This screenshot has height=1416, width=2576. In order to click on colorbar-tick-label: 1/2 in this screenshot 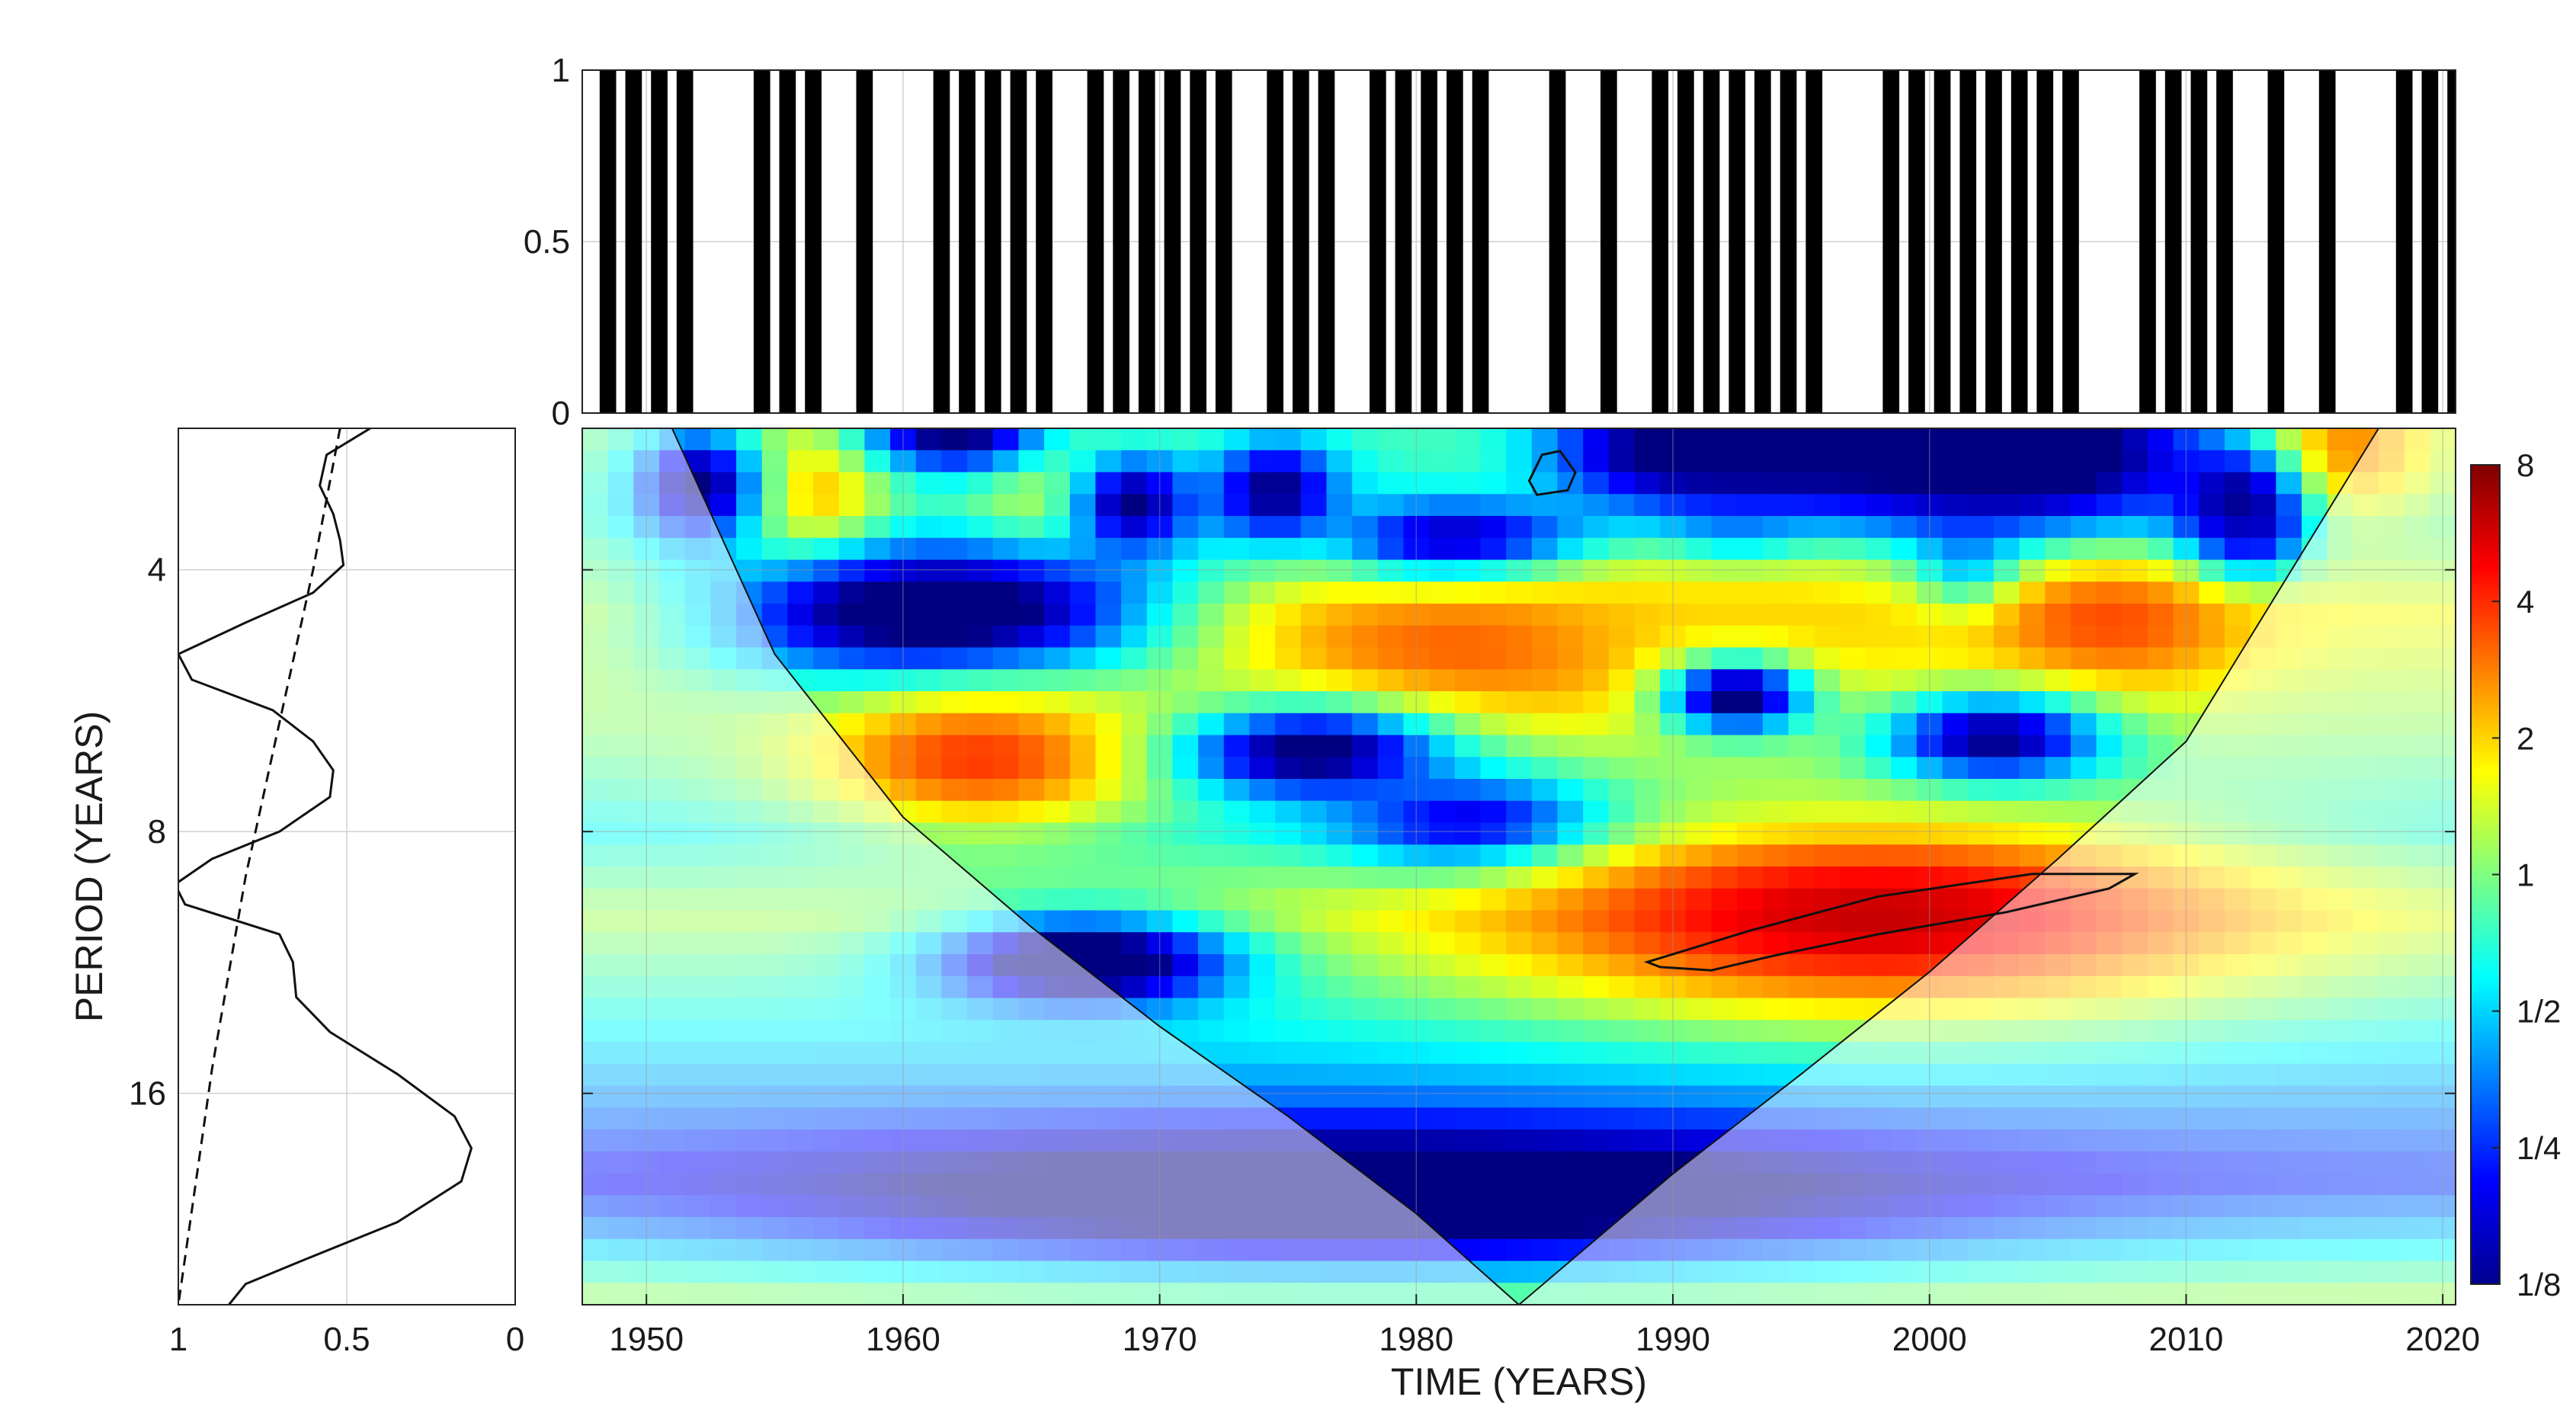, I will do `click(2539, 1012)`.